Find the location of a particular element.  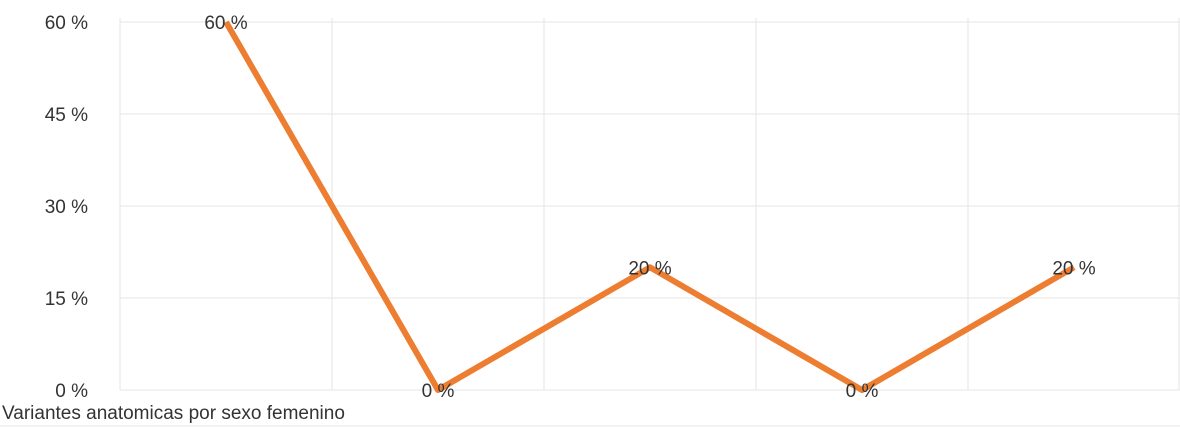

y-tick-label: 30 % is located at coordinates (66, 207).